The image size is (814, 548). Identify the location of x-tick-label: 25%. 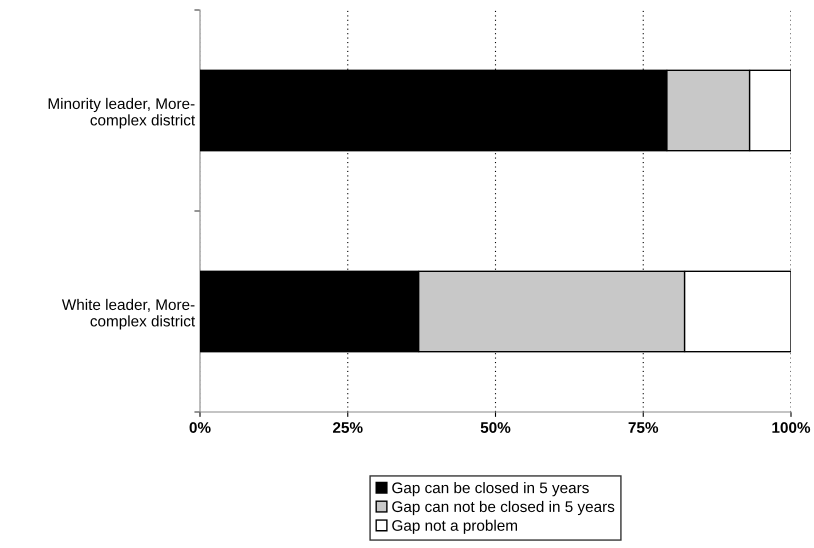
(347, 427).